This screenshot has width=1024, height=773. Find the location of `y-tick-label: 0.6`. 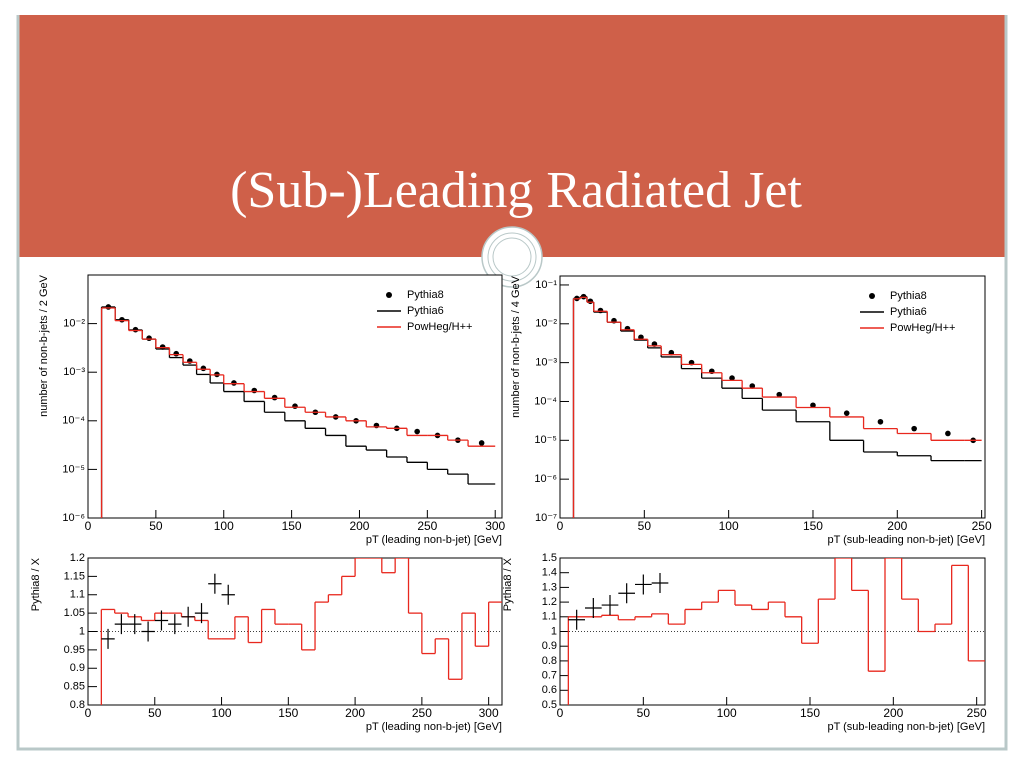

y-tick-label: 0.6 is located at coordinates (549, 690).